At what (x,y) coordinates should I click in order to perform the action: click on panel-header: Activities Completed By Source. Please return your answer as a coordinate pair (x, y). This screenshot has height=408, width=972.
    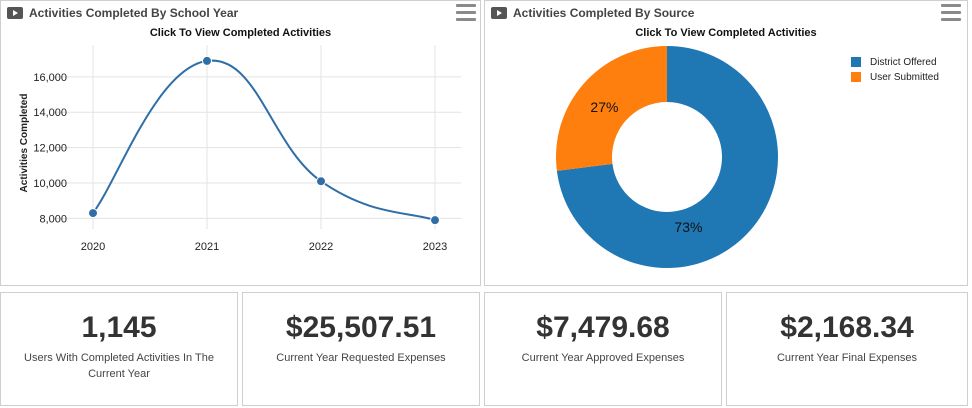
    Looking at the image, I should click on (592, 13).